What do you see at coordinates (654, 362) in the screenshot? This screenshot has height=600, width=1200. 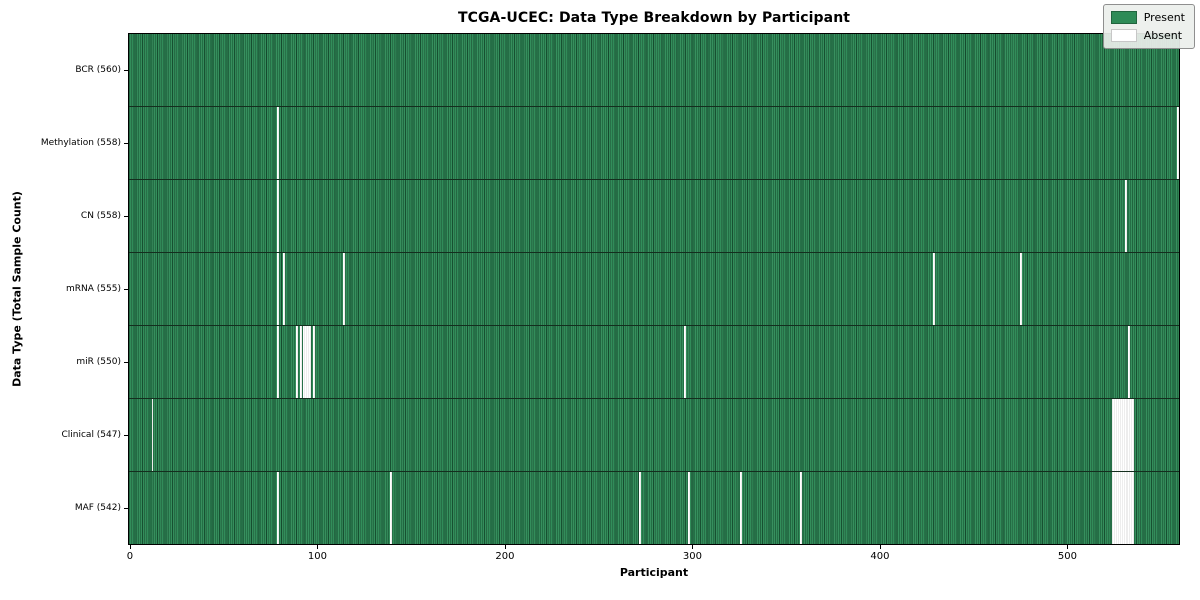 I see `heatmap-row-mir` at bounding box center [654, 362].